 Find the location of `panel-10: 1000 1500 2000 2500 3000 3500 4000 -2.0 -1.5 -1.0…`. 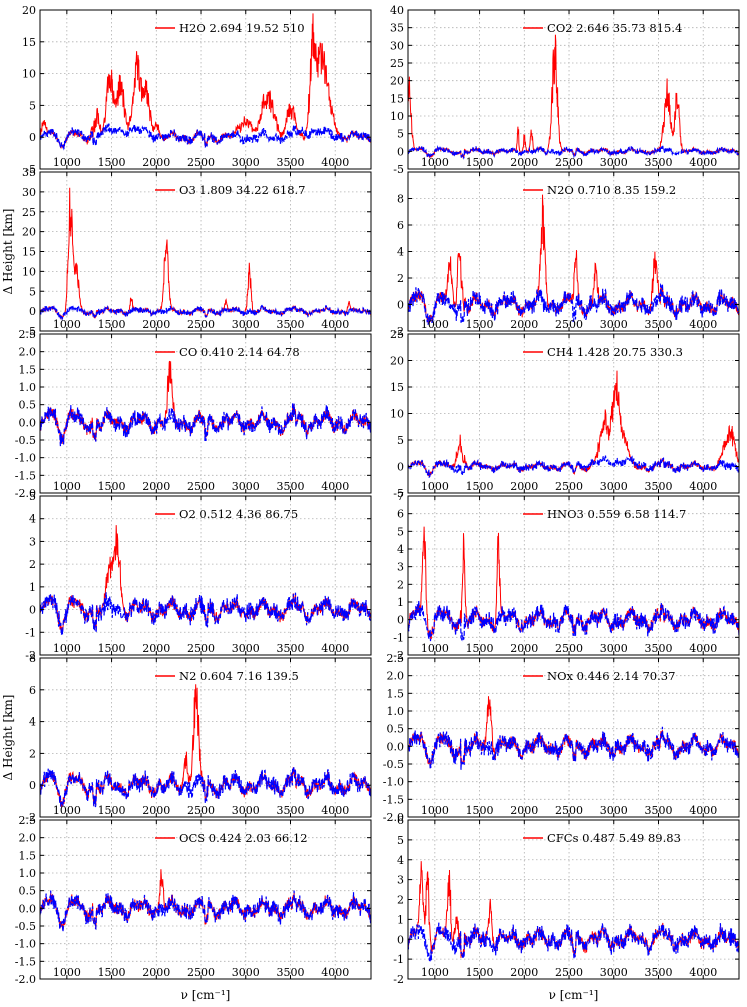

panel-10: 1000 1500 2000 2500 3000 3500 4000 -2.0 -1.5 -1.0… is located at coordinates (193, 900).